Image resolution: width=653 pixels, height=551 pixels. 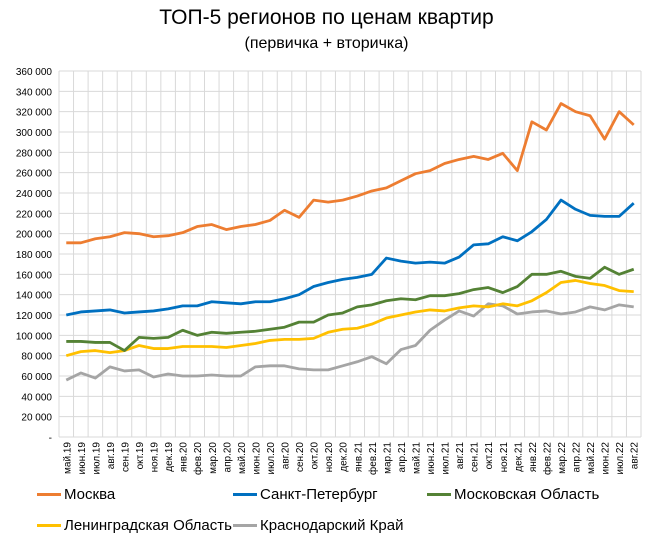 I want to click on y-tick-label: 360 000, so click(x=34, y=72).